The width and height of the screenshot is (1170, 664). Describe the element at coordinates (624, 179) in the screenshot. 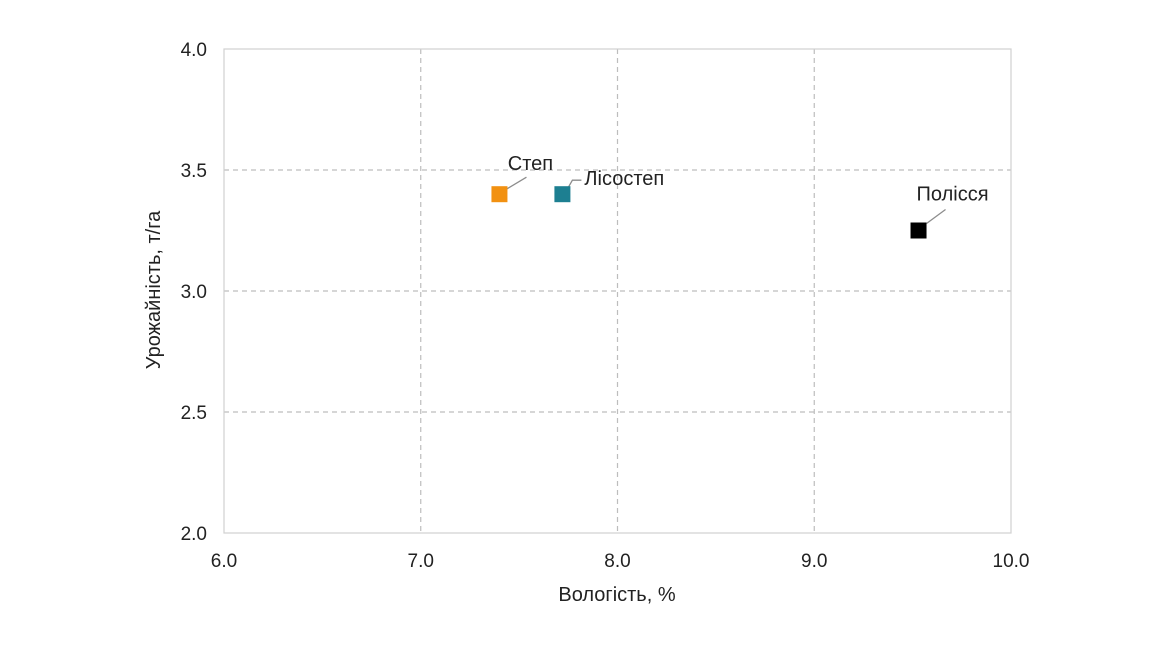

I see `point-label: Лісостеп` at that location.